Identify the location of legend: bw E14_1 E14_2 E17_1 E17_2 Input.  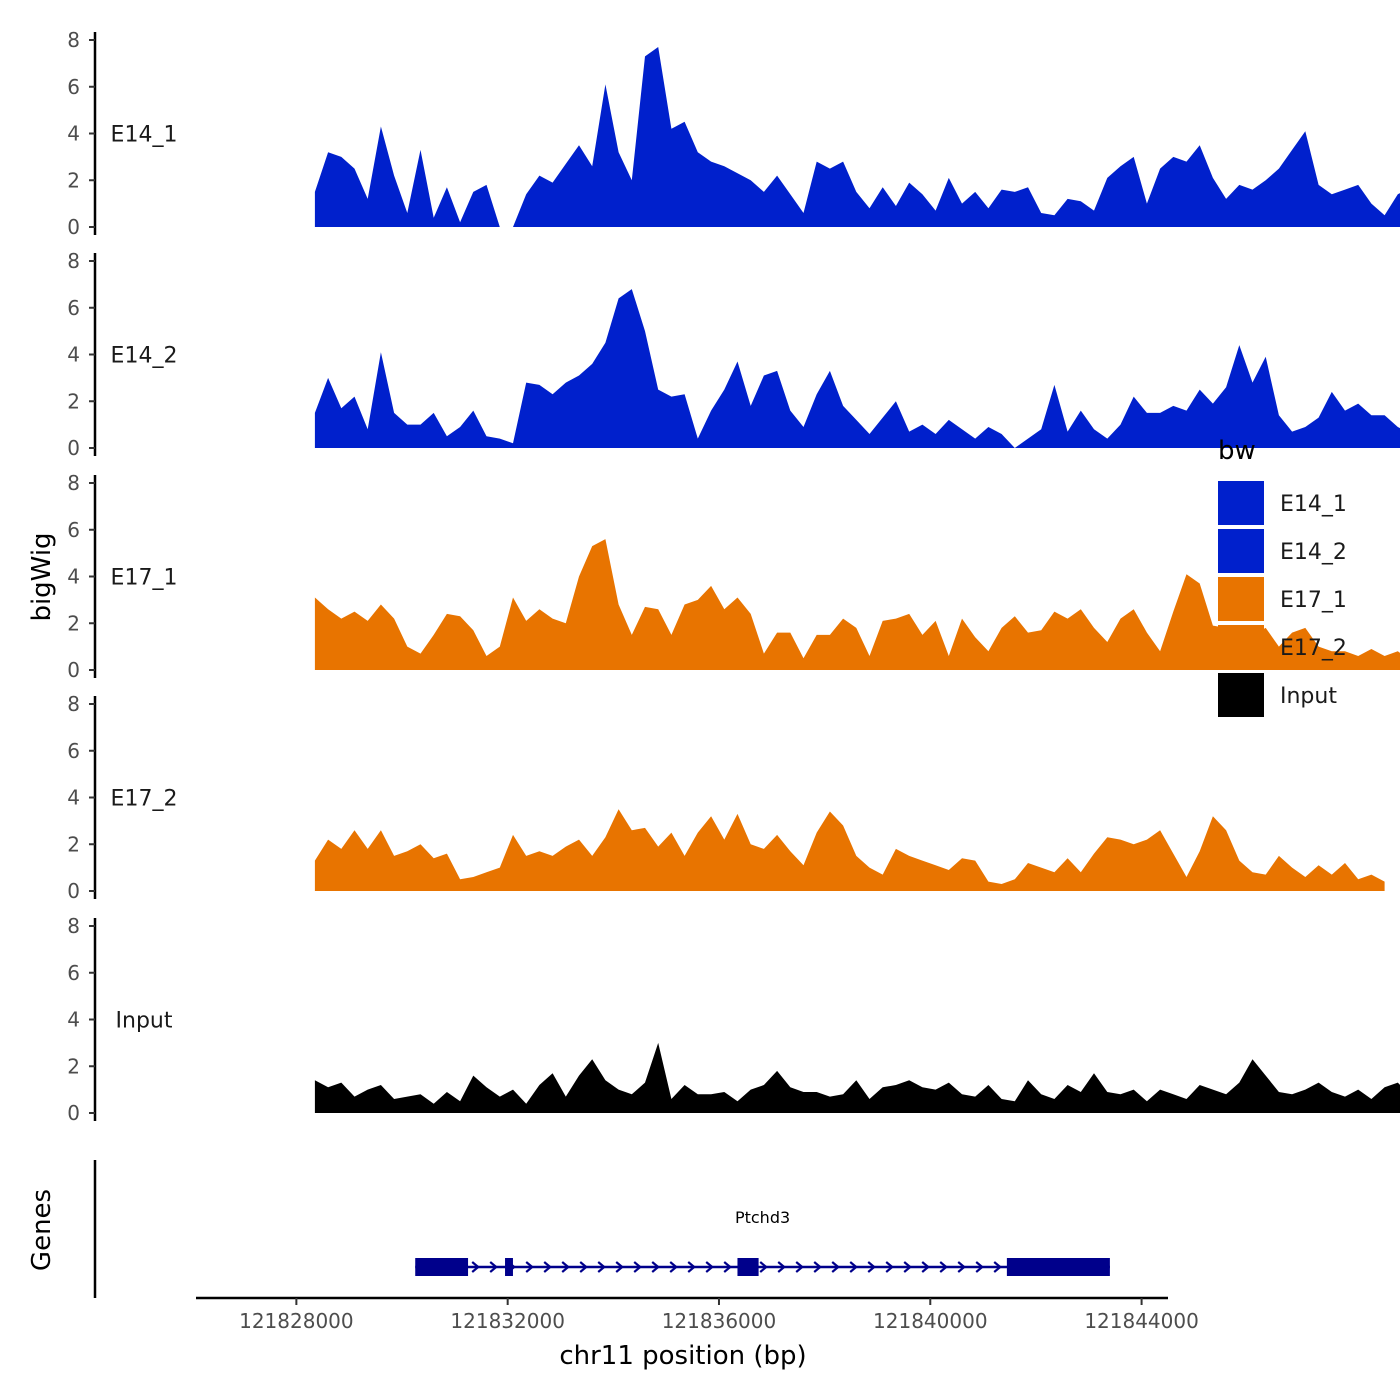
(1282, 576).